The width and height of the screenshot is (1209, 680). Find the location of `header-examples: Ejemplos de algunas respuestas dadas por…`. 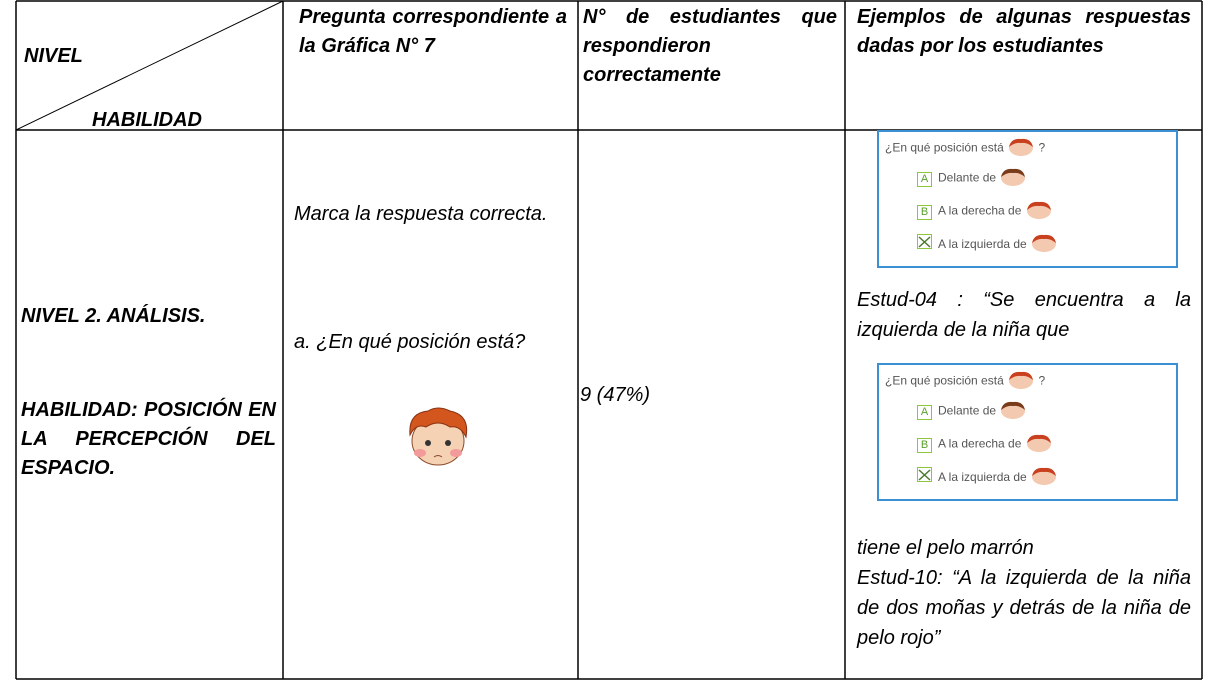

header-examples: Ejemplos de algunas respuestas dadas por… is located at coordinates (1024, 31).